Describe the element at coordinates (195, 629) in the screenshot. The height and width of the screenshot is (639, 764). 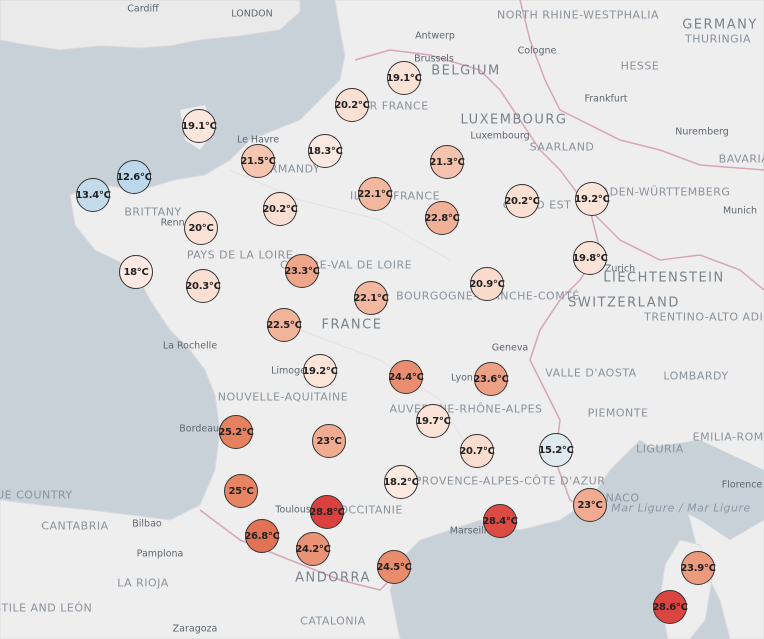
I see `city-label: Zaragoza` at that location.